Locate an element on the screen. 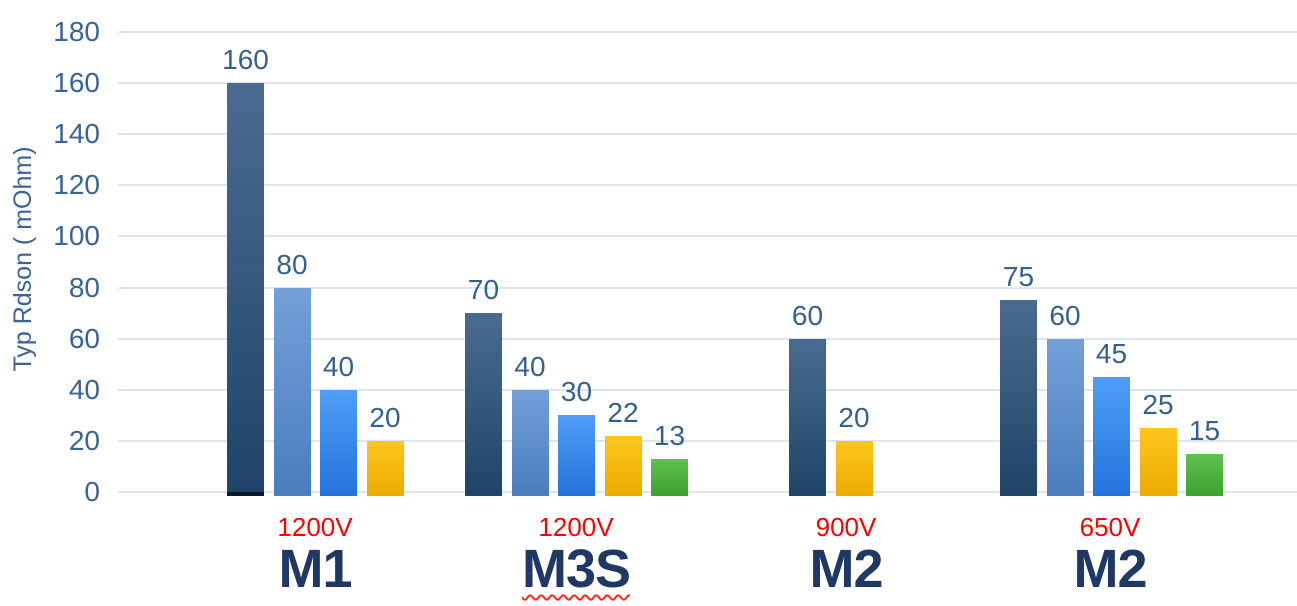 Image resolution: width=1297 pixels, height=606 pixels. group-name-label: M1 is located at coordinates (315, 569).